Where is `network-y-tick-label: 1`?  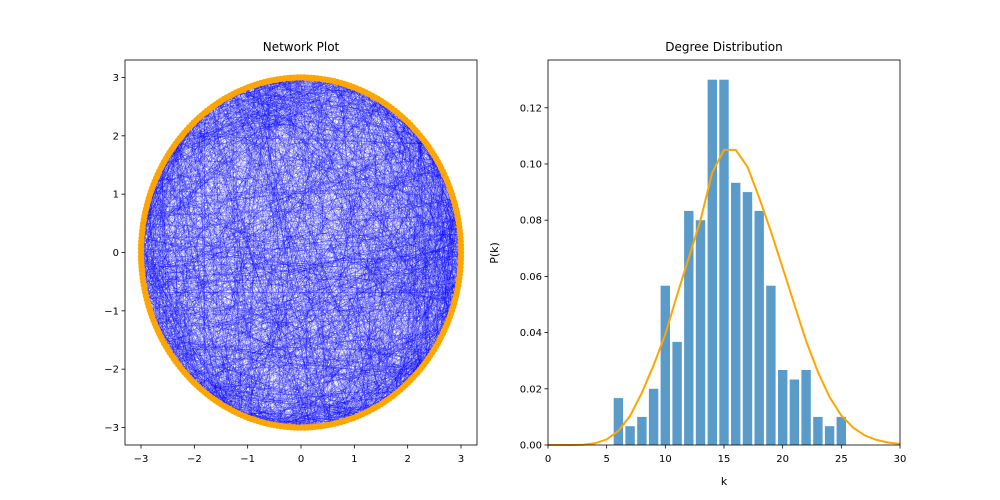
network-y-tick-label: 1 is located at coordinates (116, 195).